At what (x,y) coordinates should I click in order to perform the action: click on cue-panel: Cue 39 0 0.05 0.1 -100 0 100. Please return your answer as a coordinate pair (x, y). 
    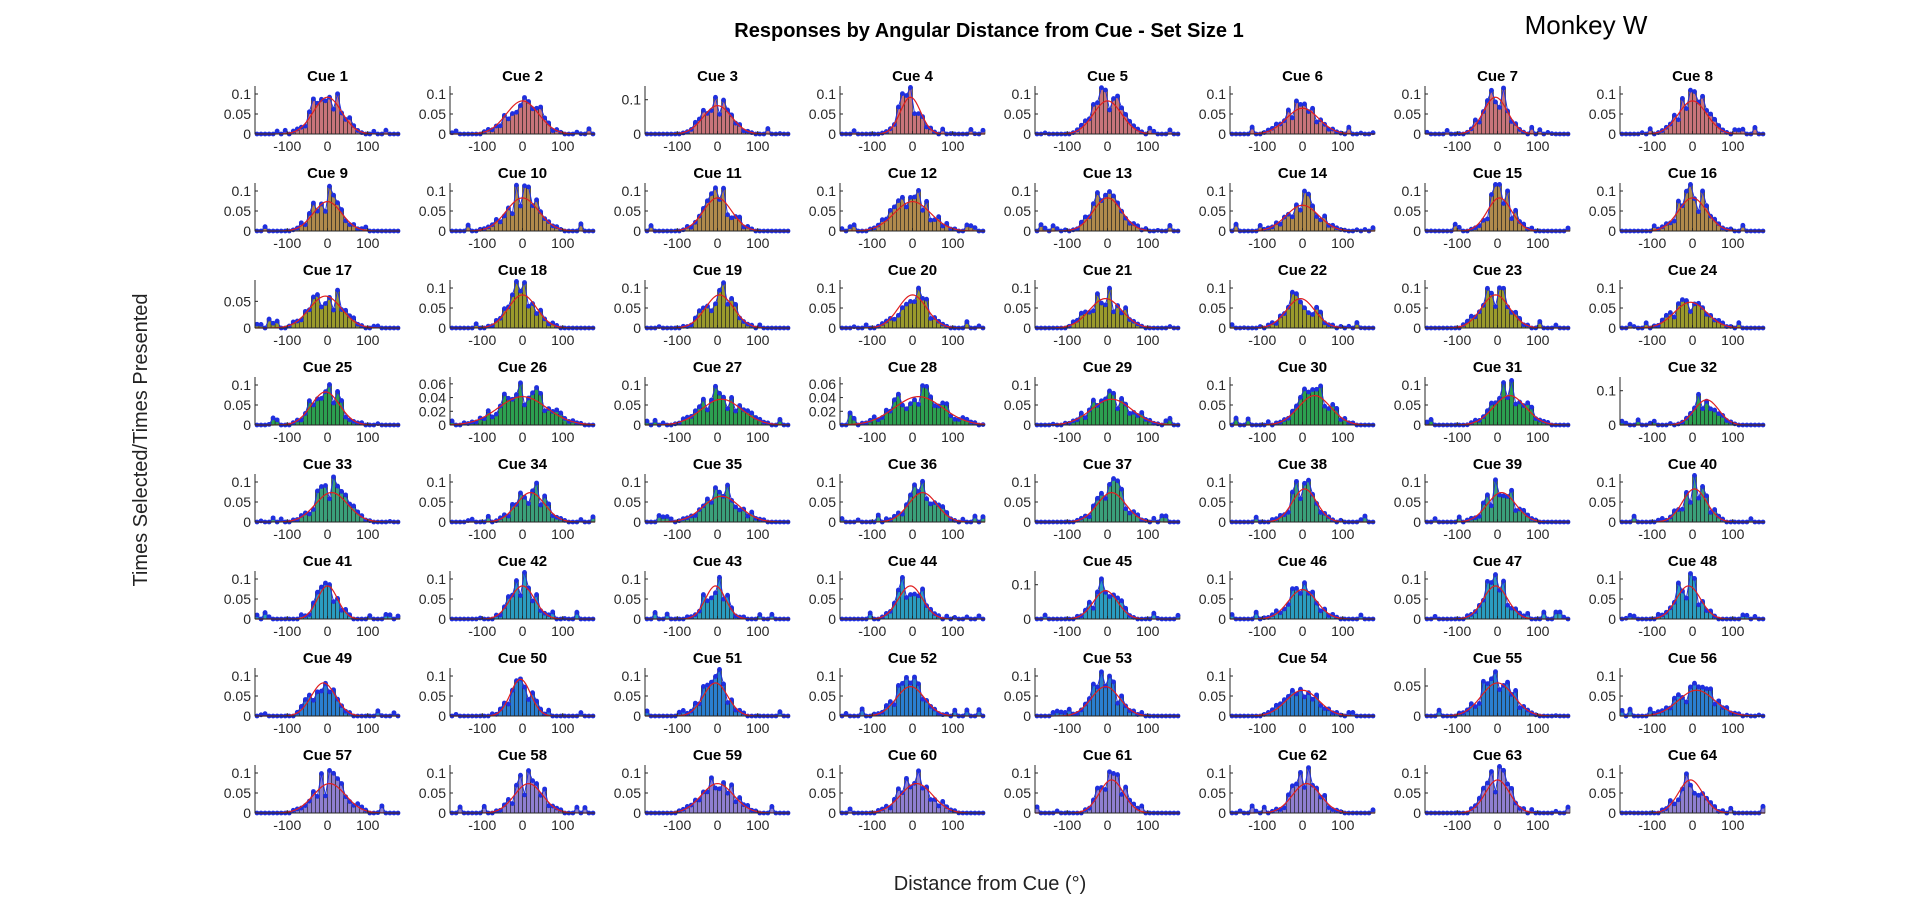
    Looking at the image, I should click on (1482, 499).